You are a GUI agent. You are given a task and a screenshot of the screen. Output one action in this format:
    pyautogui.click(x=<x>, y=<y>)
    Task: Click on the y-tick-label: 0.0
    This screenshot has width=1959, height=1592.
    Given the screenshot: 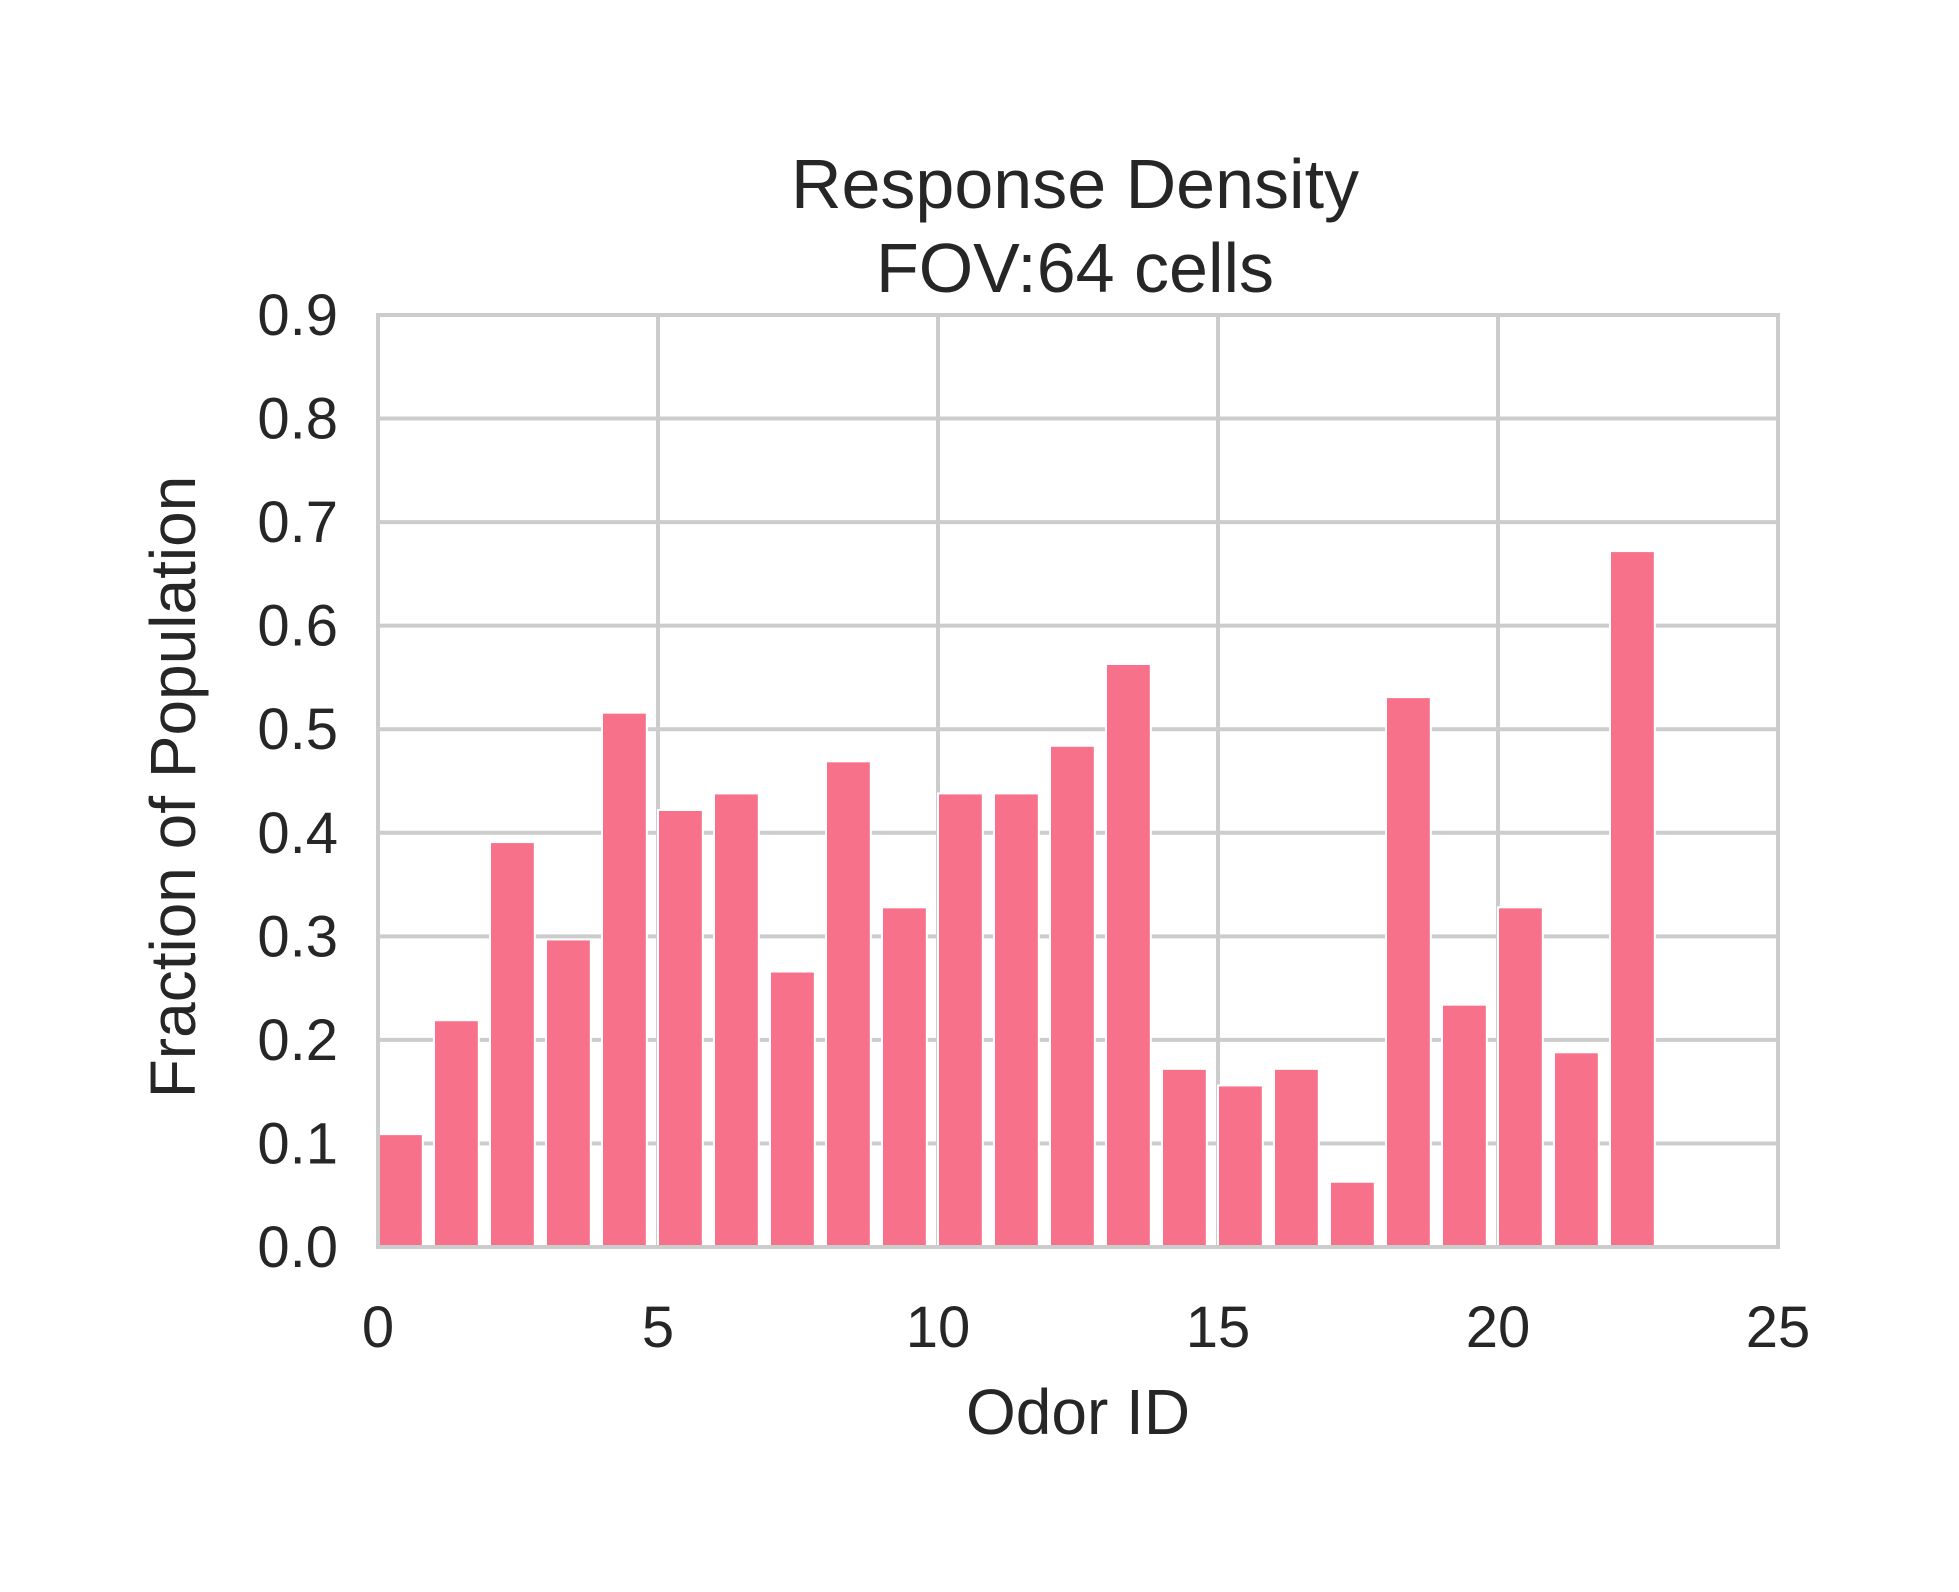 What is the action you would take?
    pyautogui.click(x=297, y=1247)
    